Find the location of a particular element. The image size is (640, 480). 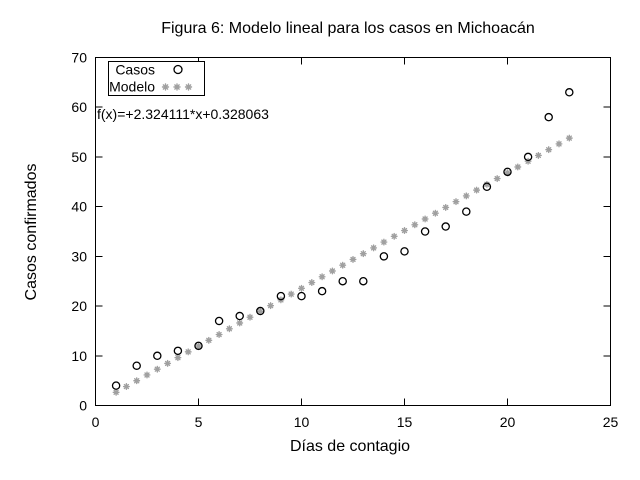

legend-box is located at coordinates (156, 78).